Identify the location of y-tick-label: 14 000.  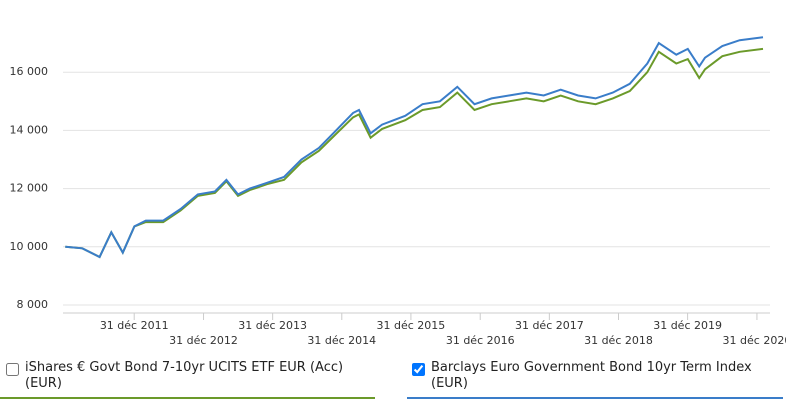
(29, 129).